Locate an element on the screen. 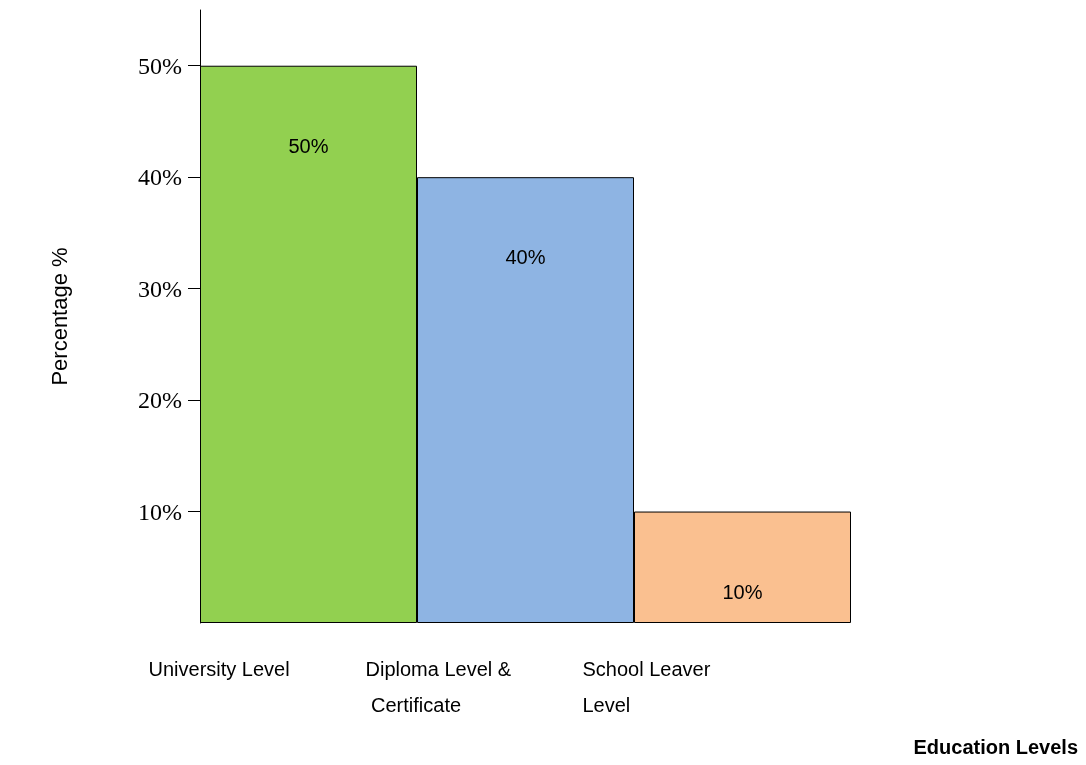 Image resolution: width=1086 pixels, height=765 pixels. y-tick-label: 20% is located at coordinates (160, 400).